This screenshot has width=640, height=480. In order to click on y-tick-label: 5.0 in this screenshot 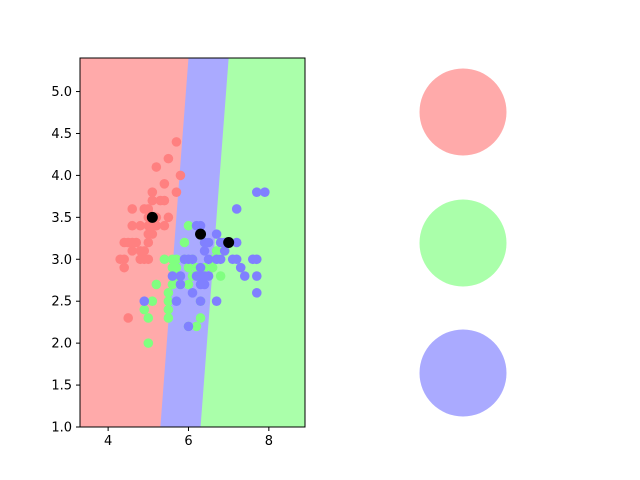, I will do `click(61, 92)`.